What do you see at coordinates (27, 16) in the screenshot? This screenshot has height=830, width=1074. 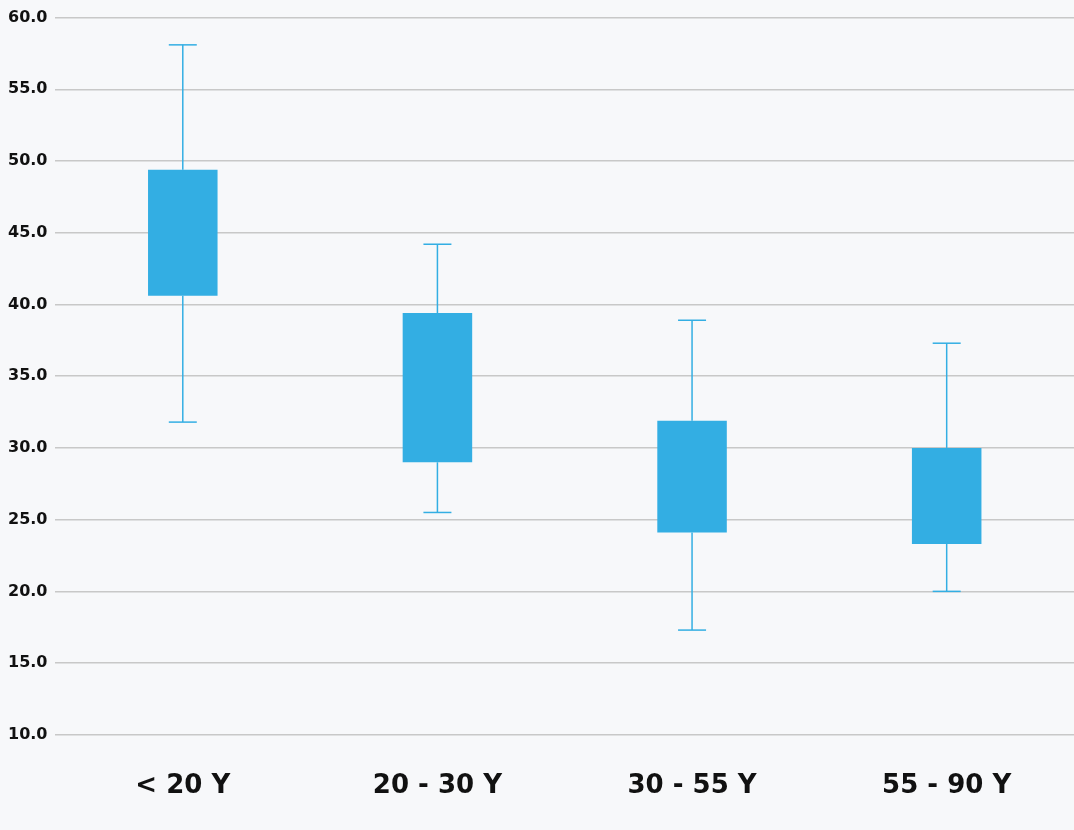 I see `y-tick-label: 60.0` at bounding box center [27, 16].